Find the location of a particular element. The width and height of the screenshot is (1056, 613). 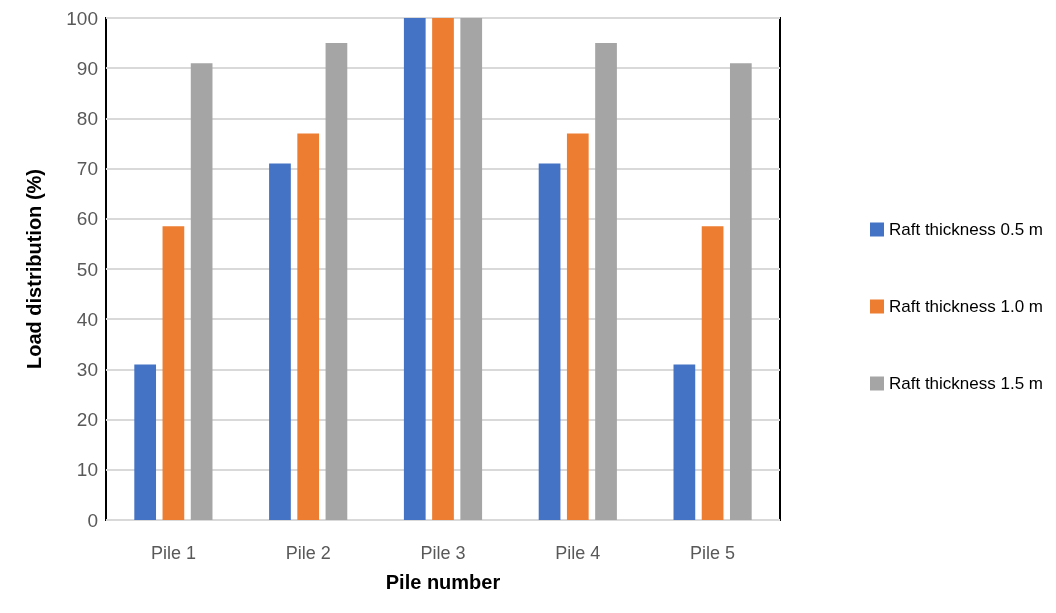

x-tick-label: Pile 4 is located at coordinates (578, 553).